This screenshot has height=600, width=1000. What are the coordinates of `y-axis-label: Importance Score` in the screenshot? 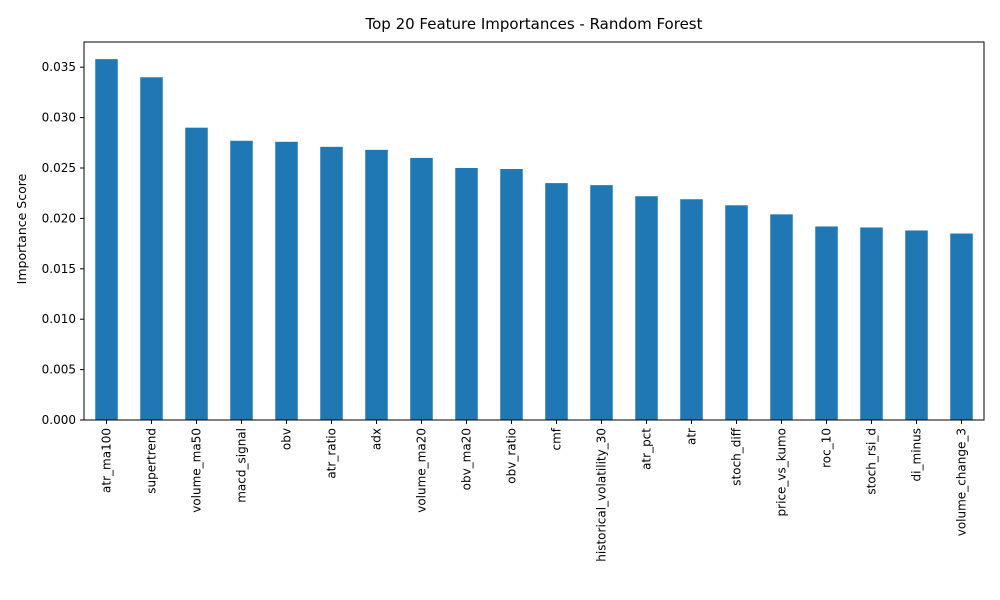 It's located at (21, 228).